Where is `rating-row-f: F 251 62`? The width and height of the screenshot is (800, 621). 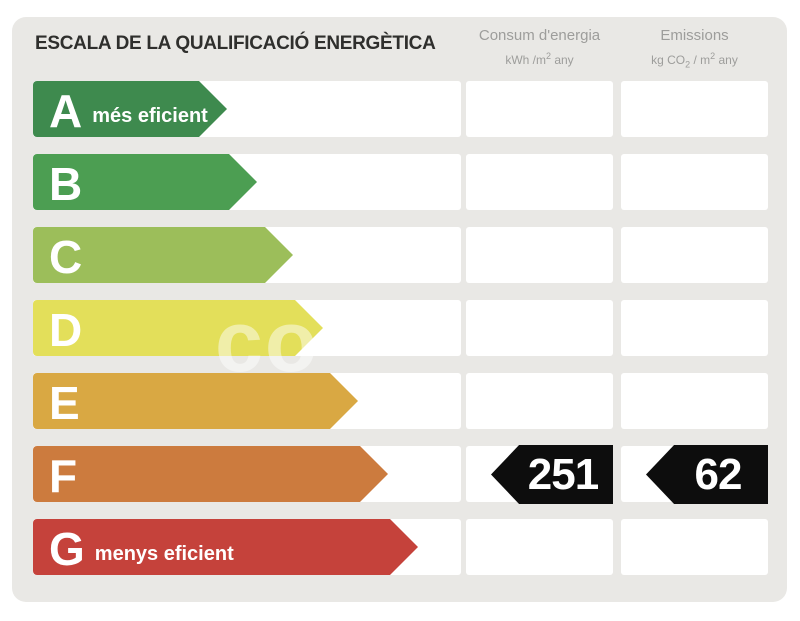 rating-row-f: F 251 62 is located at coordinates (400, 474).